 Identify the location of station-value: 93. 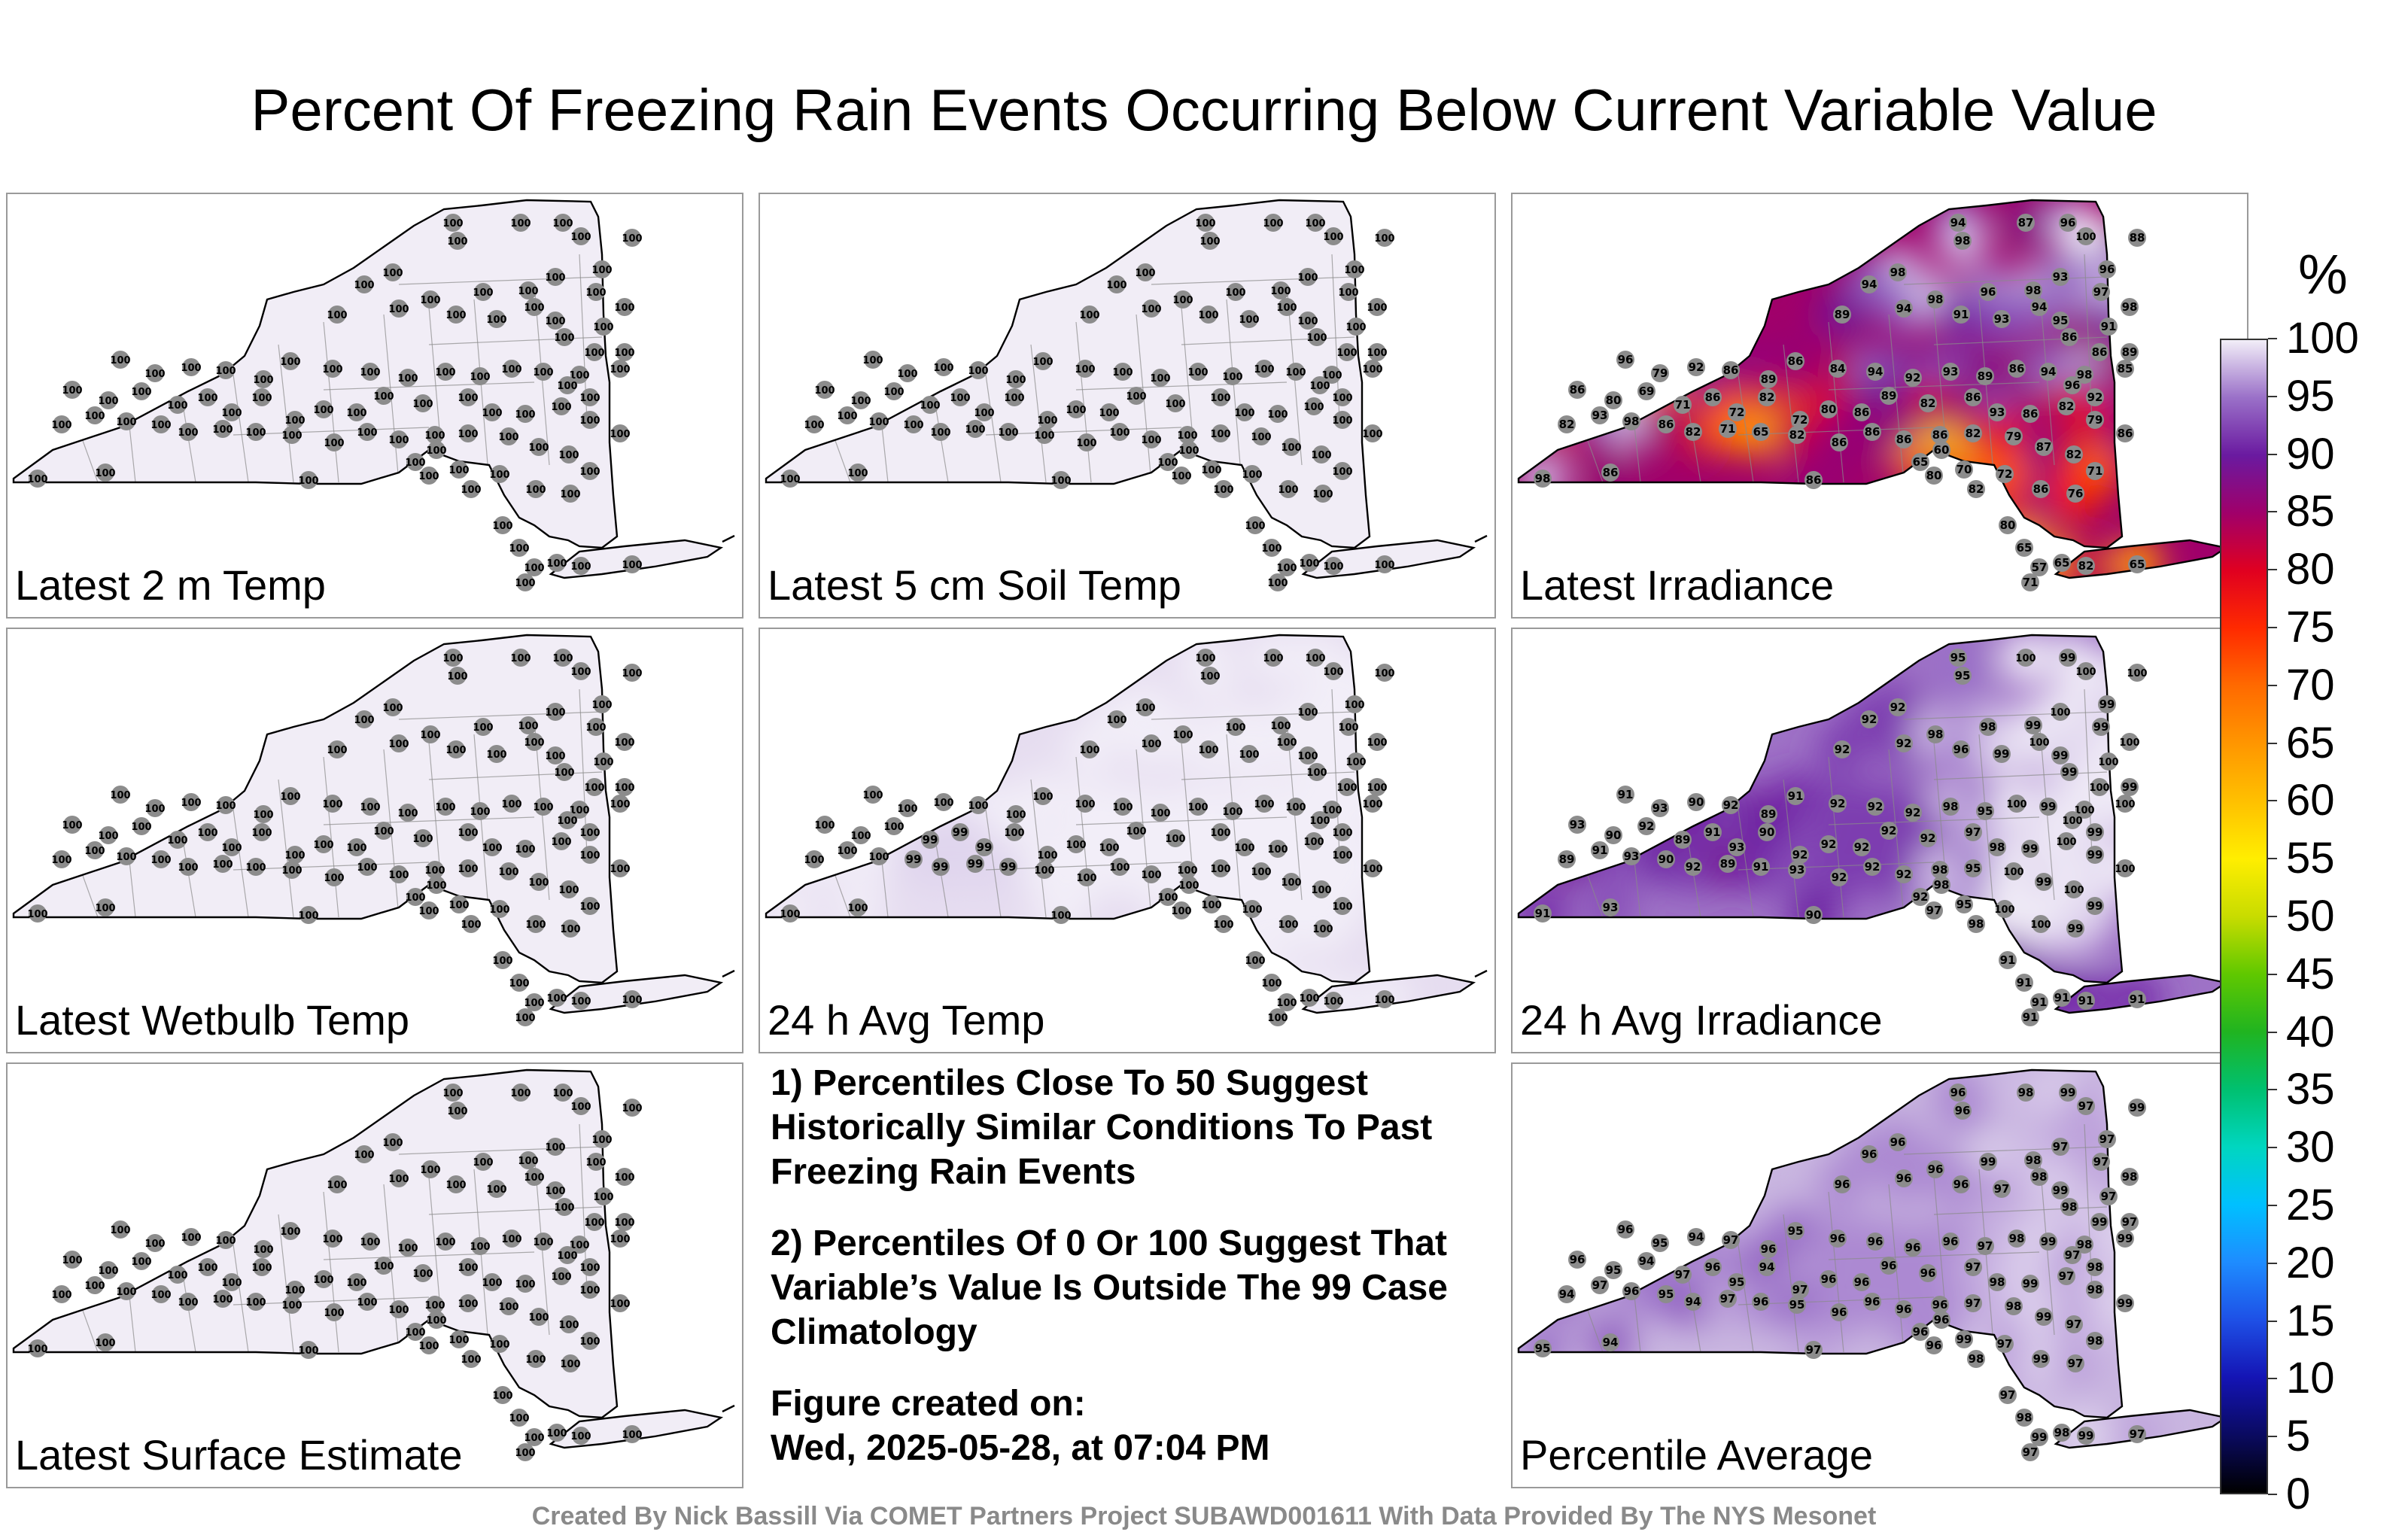
(1632, 856).